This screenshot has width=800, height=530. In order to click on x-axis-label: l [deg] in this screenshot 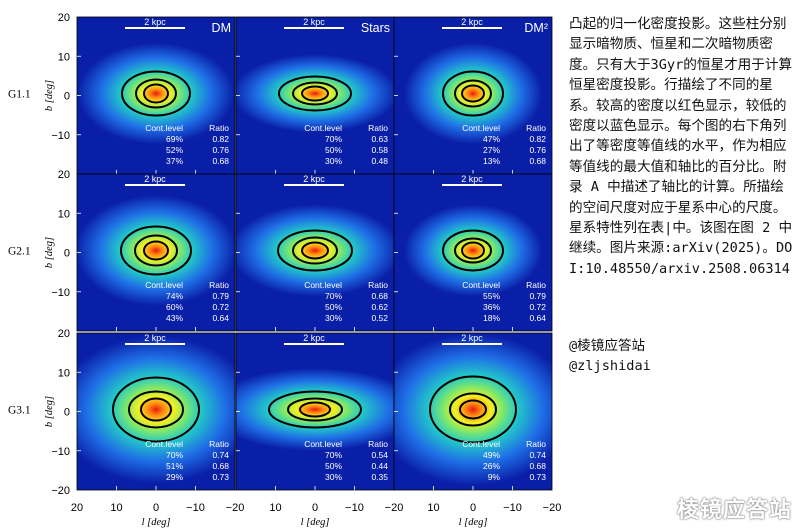, I will do `click(473, 522)`.